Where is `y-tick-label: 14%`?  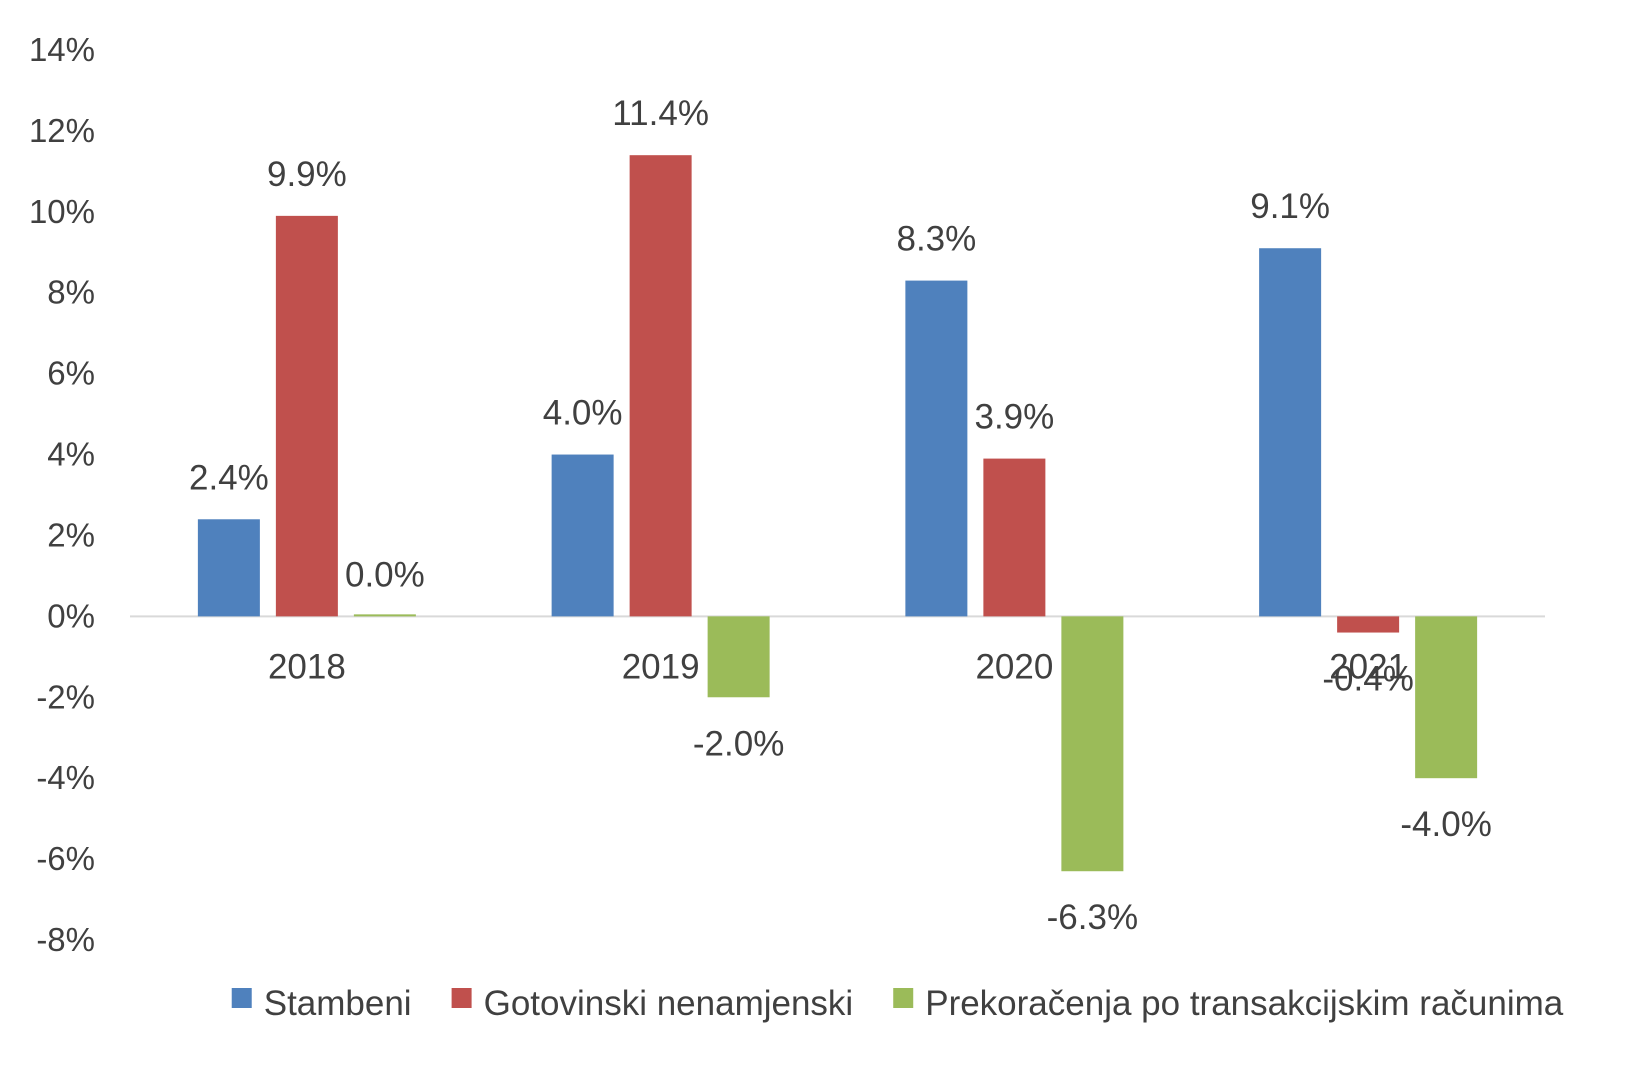
y-tick-label: 14% is located at coordinates (62, 49).